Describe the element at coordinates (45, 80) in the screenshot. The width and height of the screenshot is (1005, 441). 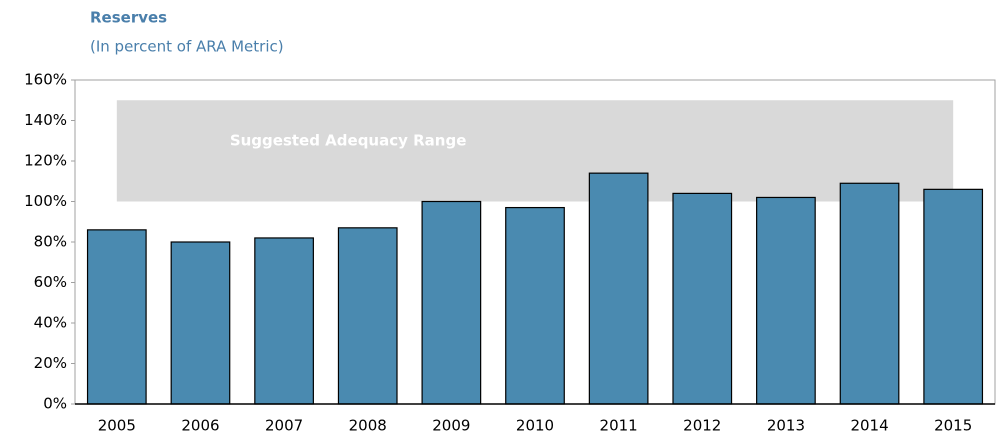
I see `y-tick-label: 160%` at that location.